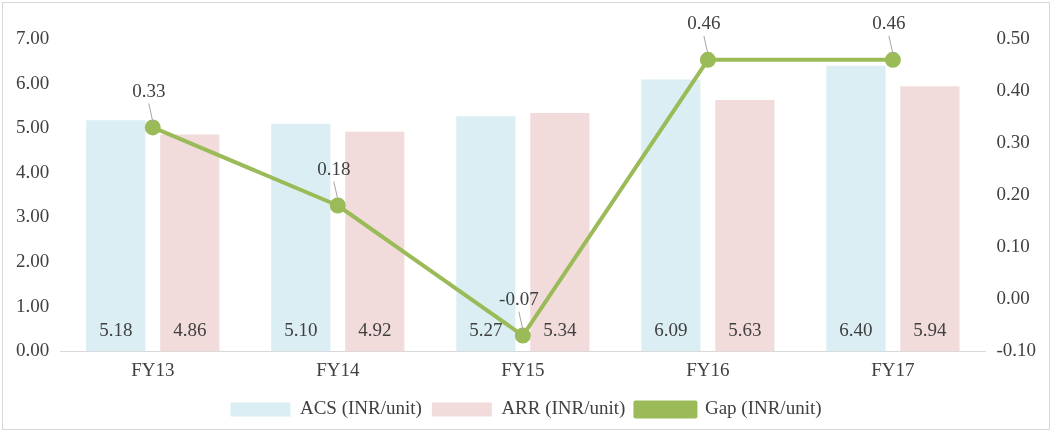 Image resolution: width=1052 pixels, height=432 pixels. Describe the element at coordinates (33, 305) in the screenshot. I see `y-tick-label: 1.00` at that location.